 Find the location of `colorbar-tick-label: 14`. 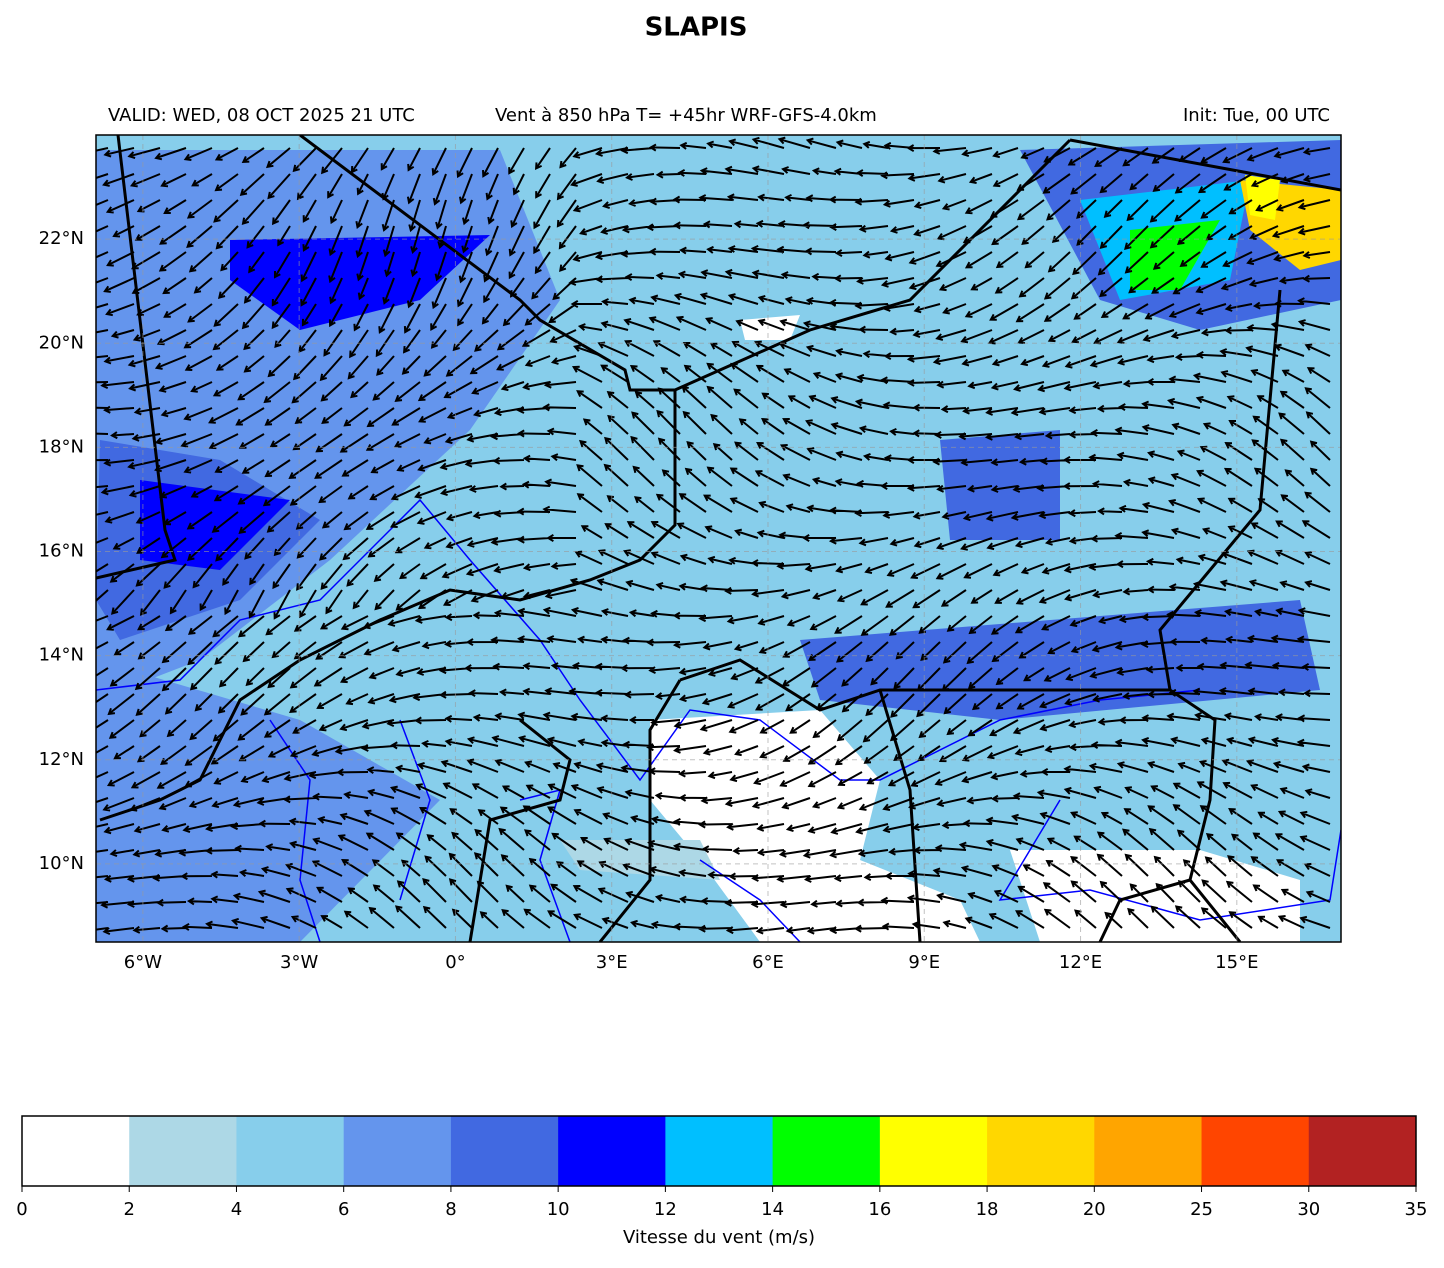

colorbar-tick-label: 14 is located at coordinates (772, 1209).